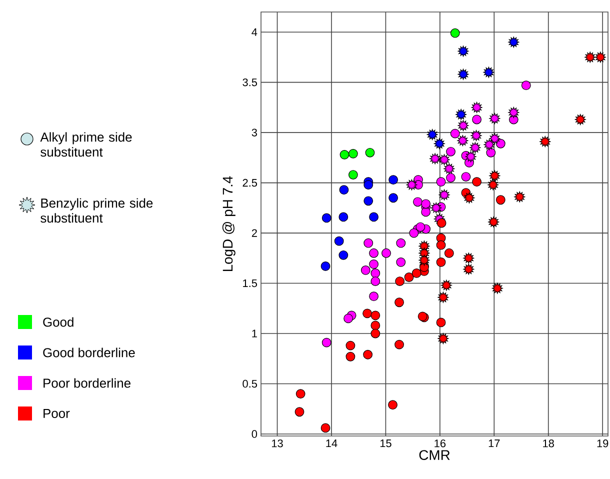 This screenshot has height=479, width=610. What do you see at coordinates (332, 444) in the screenshot?
I see `x-tick-label: 14` at bounding box center [332, 444].